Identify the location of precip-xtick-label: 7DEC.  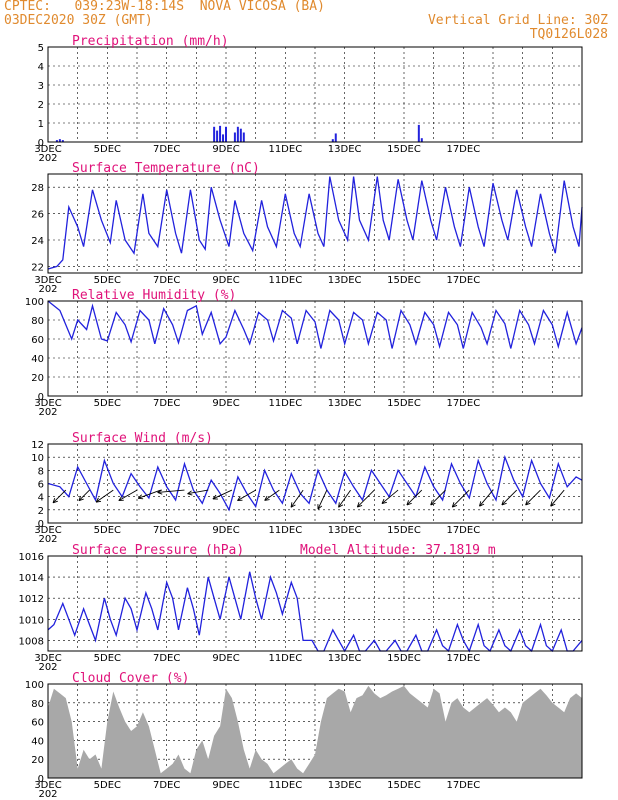
(166, 149).